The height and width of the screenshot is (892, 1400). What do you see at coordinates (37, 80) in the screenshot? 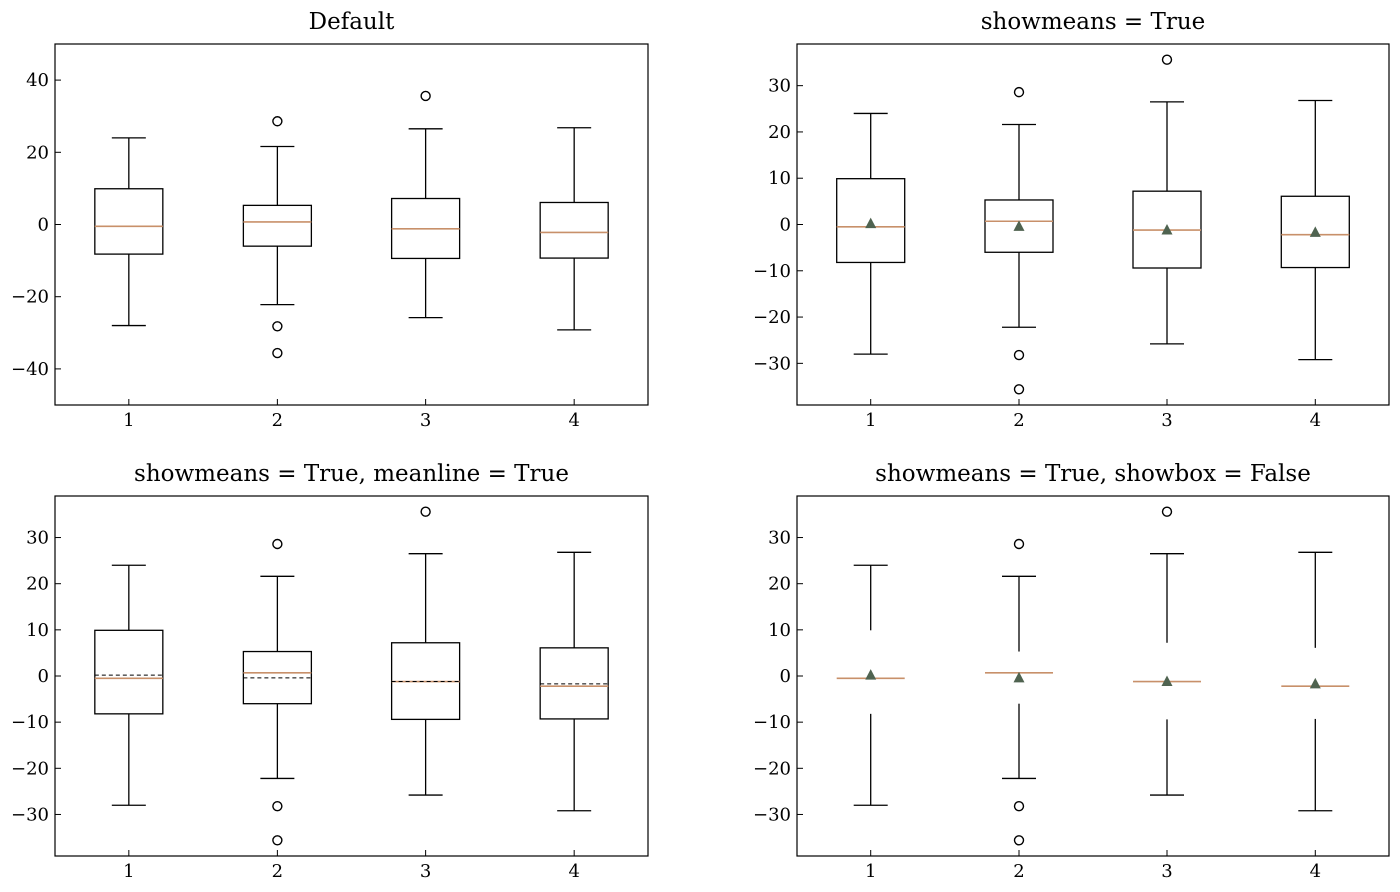
I see `y-tick-label: 40` at bounding box center [37, 80].